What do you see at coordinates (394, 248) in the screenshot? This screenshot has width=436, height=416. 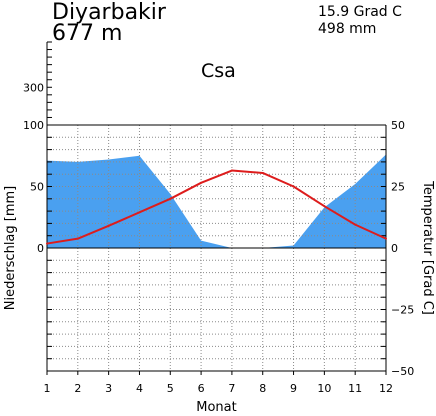 I see `temp-tick-label: 0` at bounding box center [394, 248].